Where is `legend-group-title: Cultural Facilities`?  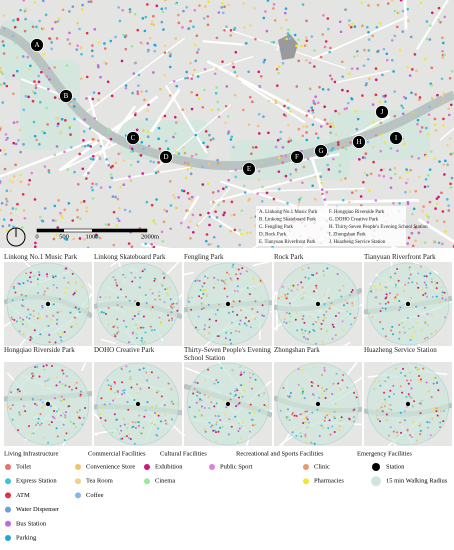 legend-group-title: Cultural Facilities is located at coordinates (183, 453).